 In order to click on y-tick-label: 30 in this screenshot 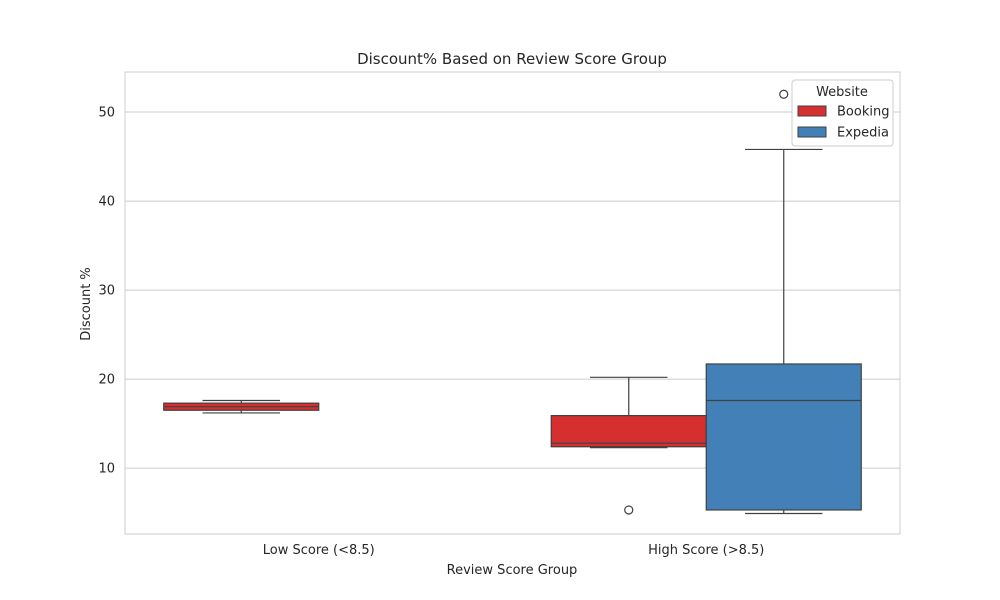, I will do `click(106, 291)`.